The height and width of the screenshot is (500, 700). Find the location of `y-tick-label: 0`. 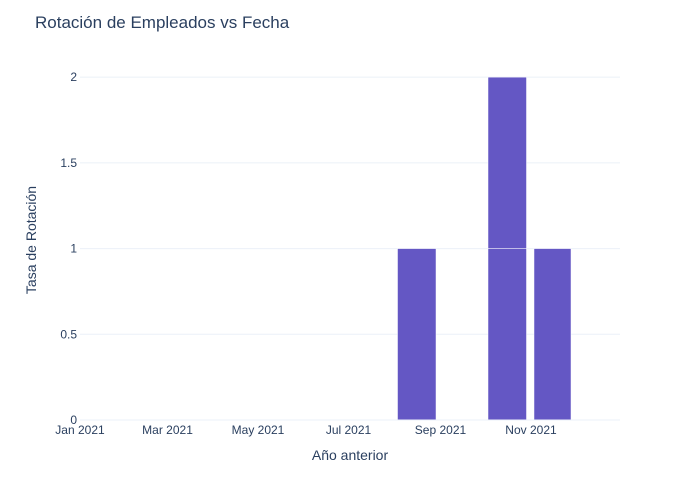

y-tick-label: 0 is located at coordinates (73, 420).